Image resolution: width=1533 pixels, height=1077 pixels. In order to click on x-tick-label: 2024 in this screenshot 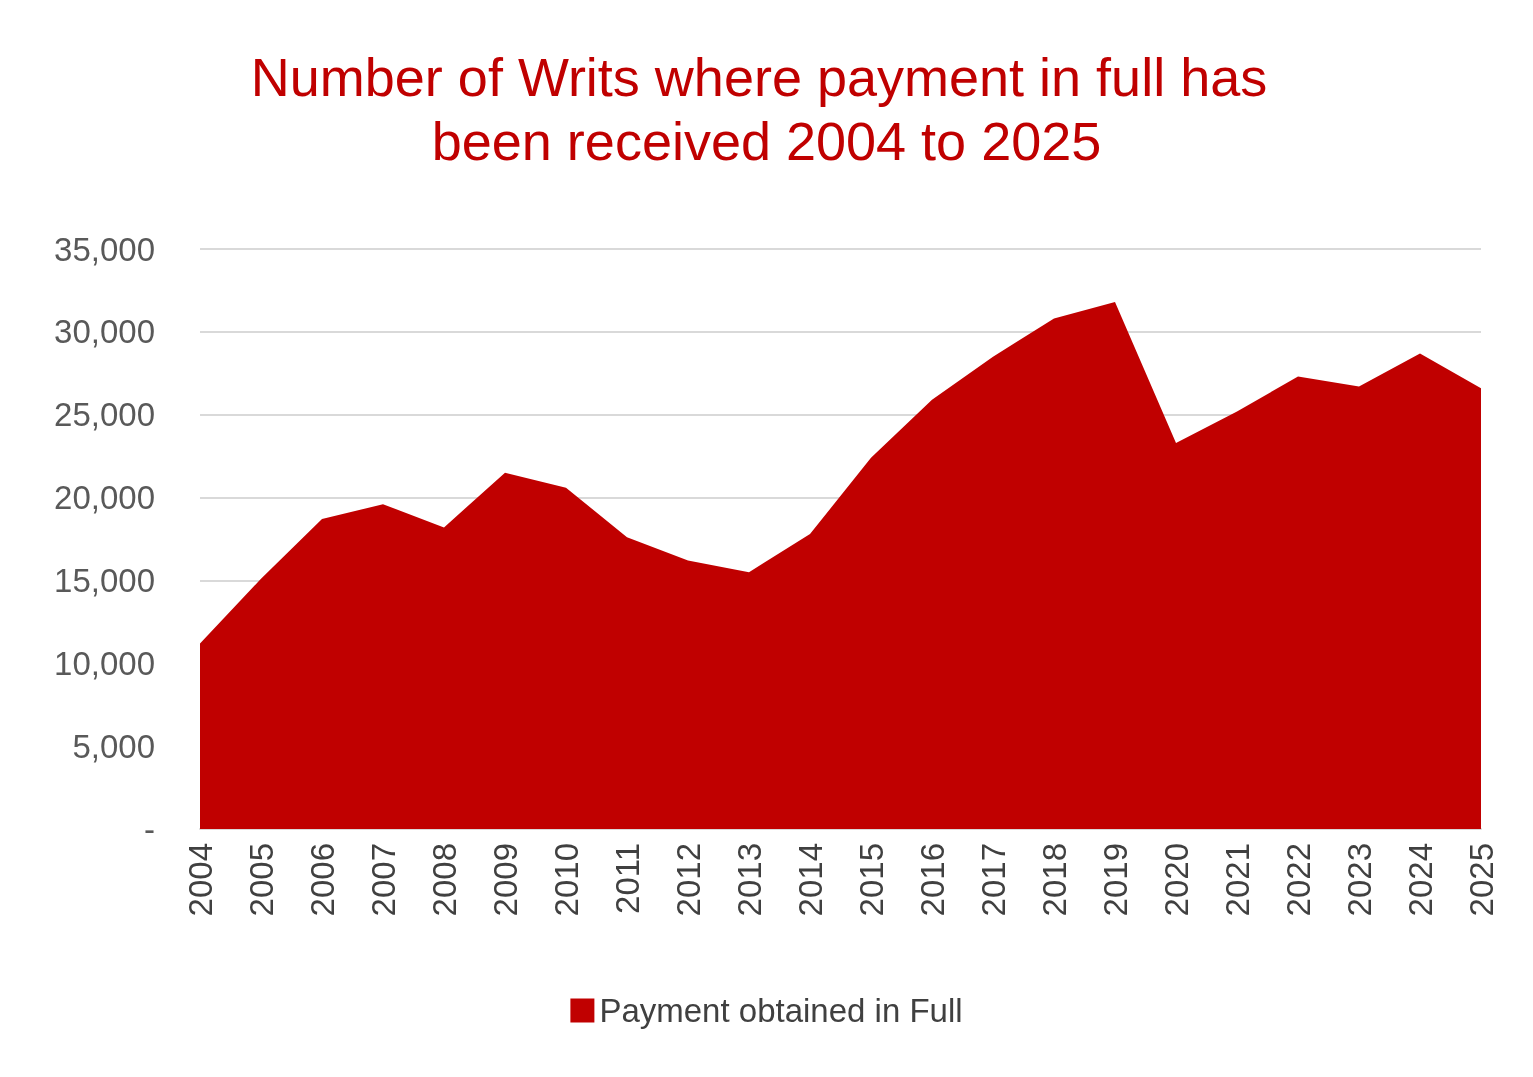, I will do `click(1420, 880)`.